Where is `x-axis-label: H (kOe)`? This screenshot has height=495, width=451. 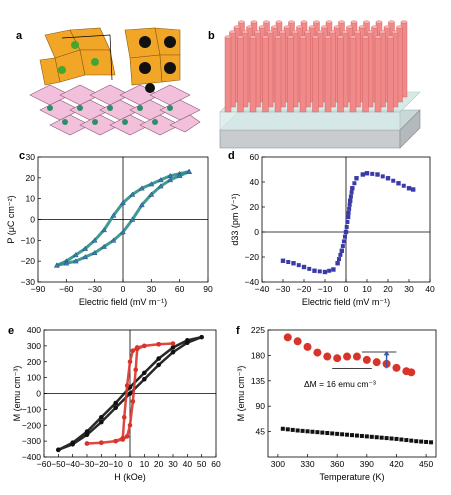
x-axis-label: H (kOe) is located at coordinates (130, 477).